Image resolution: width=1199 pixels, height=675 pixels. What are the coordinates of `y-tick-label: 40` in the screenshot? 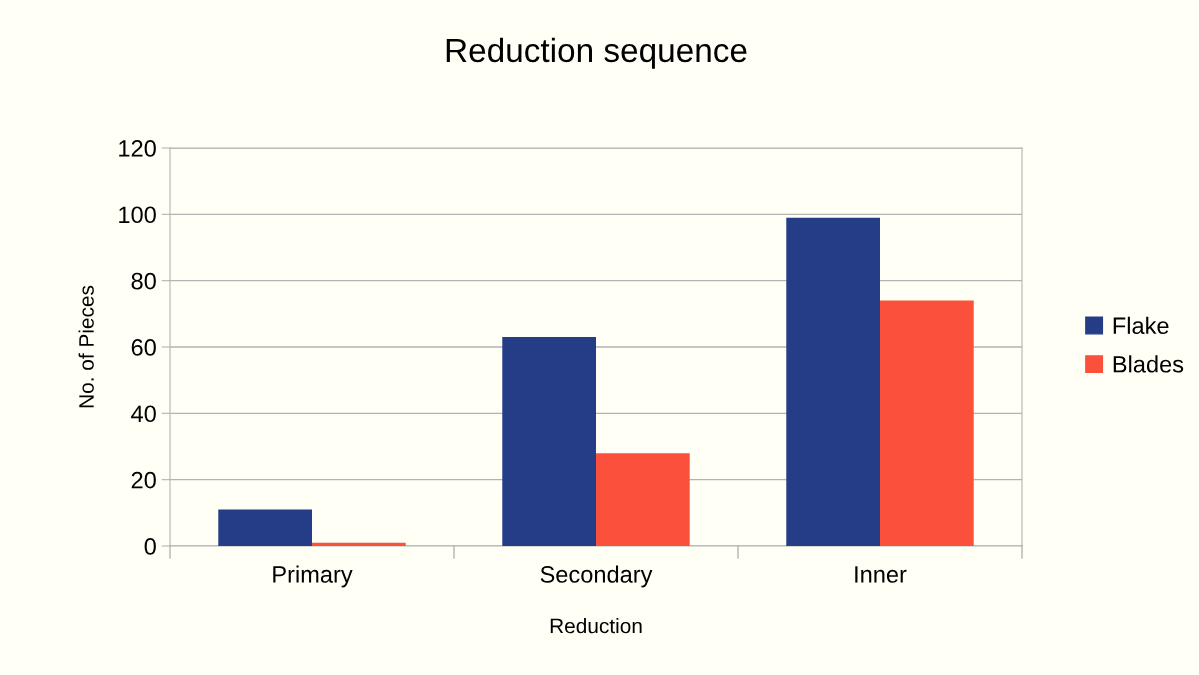 It's located at (143, 414).